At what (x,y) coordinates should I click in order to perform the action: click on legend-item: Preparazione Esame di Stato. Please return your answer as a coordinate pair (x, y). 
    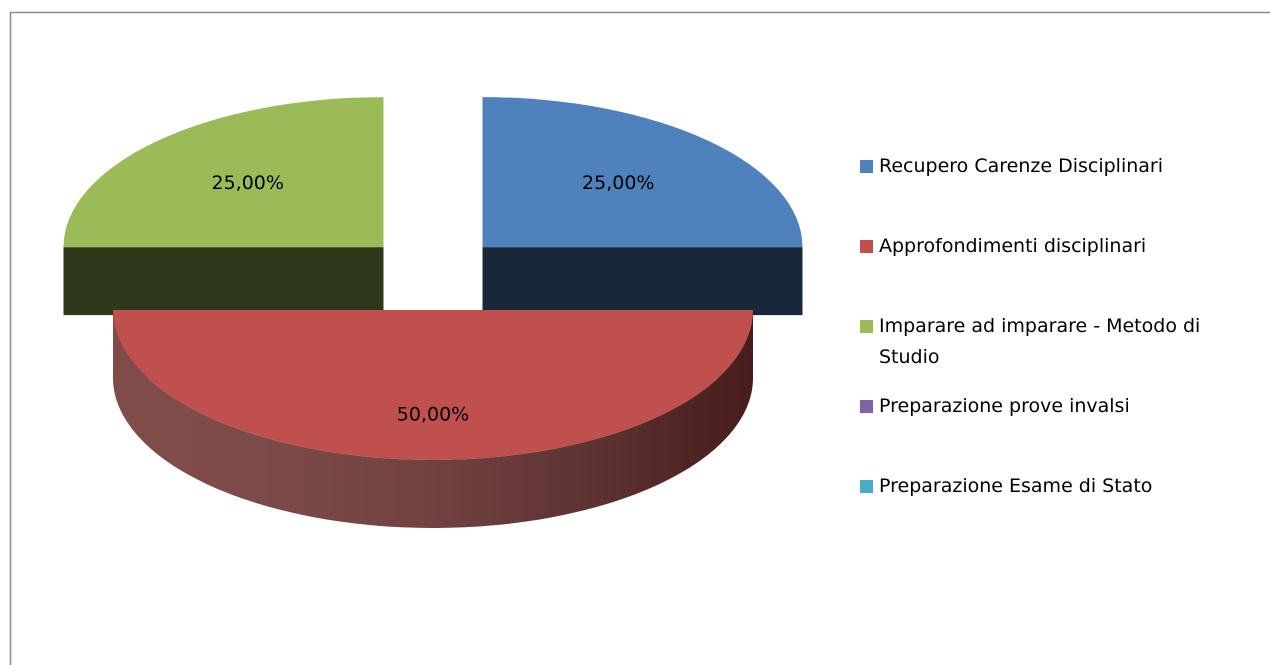
    Looking at the image, I should click on (1060, 486).